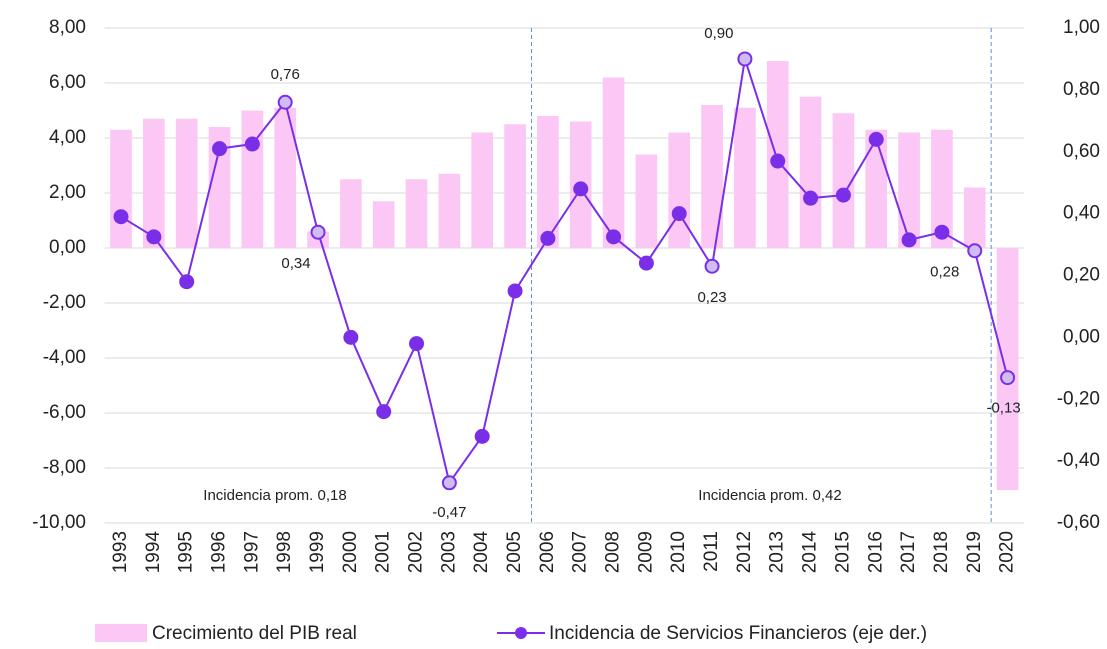  Describe the element at coordinates (580, 552) in the screenshot. I see `x-tick-label: 2007` at that location.